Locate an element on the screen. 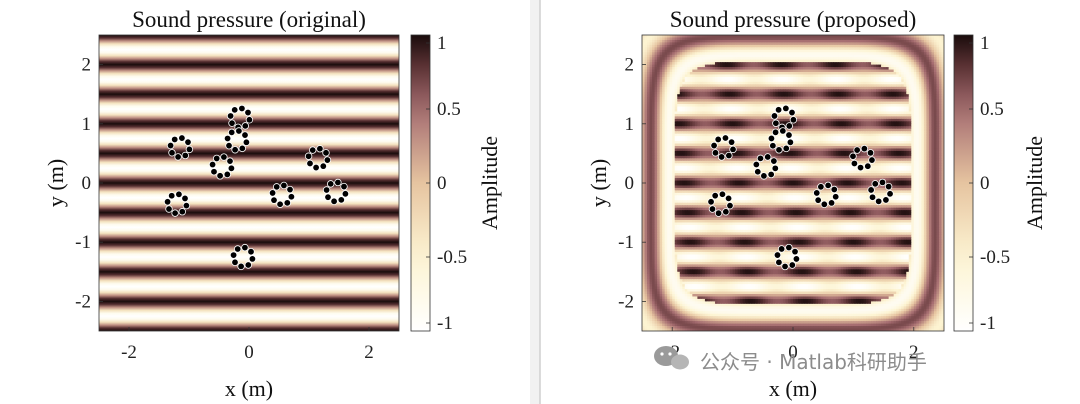  x-tick-label: 0 is located at coordinates (249, 352).